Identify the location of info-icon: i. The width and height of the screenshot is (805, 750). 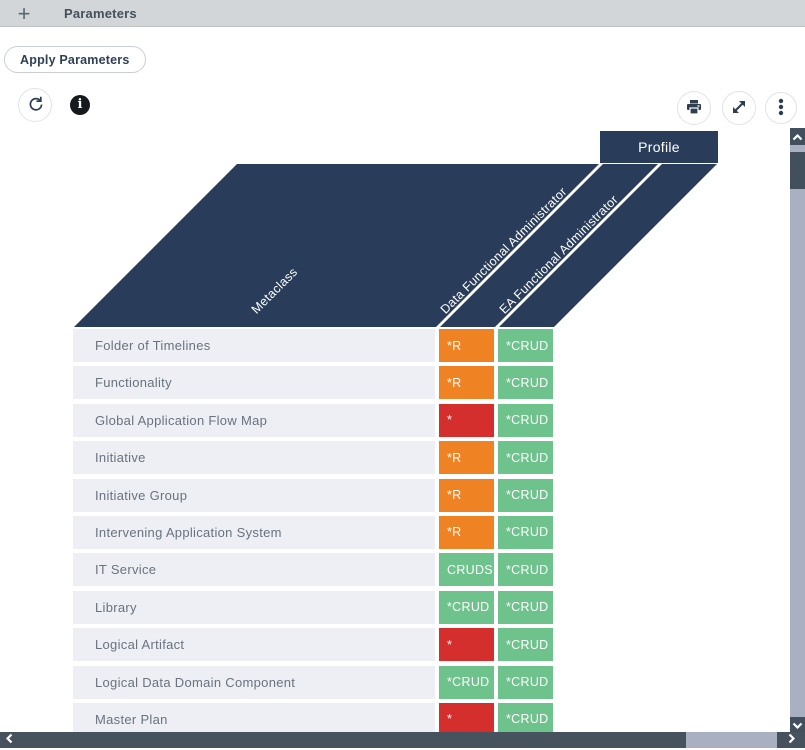
(80, 105).